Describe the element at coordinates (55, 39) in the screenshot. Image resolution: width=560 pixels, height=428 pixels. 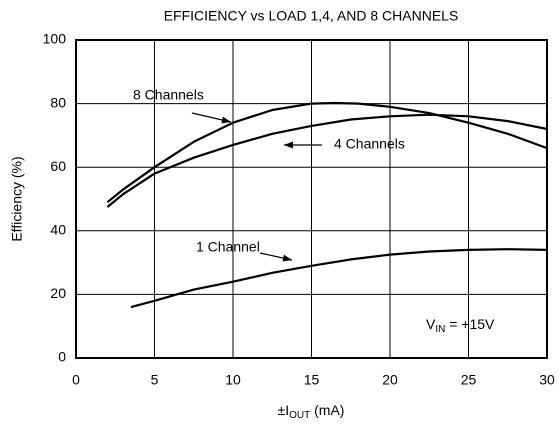
I see `y-tick-label: 100` at that location.